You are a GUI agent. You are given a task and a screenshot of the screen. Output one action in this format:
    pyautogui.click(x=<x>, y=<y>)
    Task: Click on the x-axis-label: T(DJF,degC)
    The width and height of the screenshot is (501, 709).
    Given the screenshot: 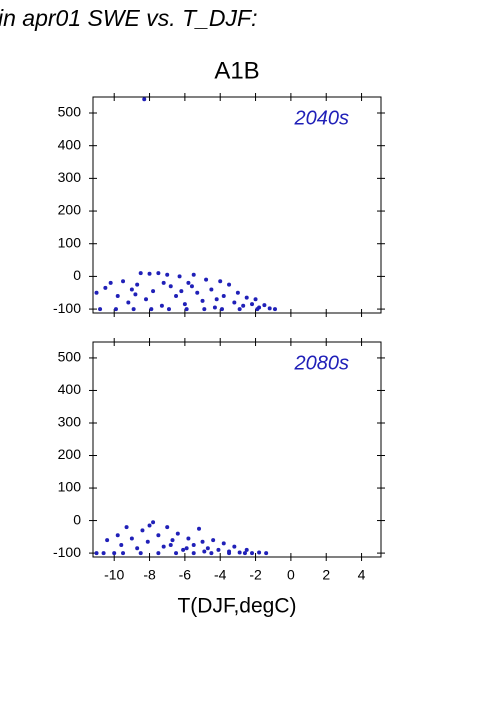 What is the action you would take?
    pyautogui.click(x=236, y=606)
    